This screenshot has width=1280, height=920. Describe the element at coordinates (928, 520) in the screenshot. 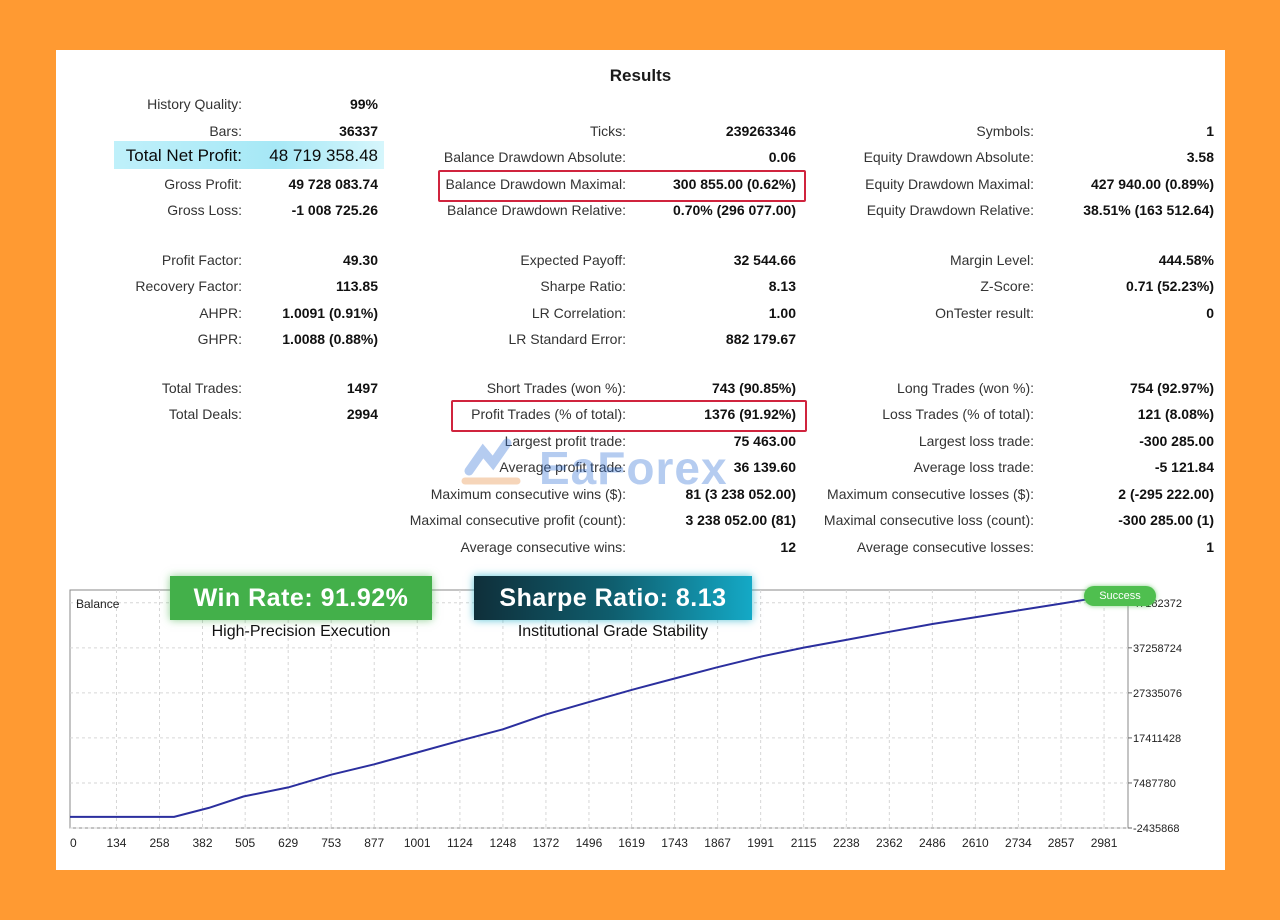

I see `col3-label: Maximal consecutive loss (count):` at that location.